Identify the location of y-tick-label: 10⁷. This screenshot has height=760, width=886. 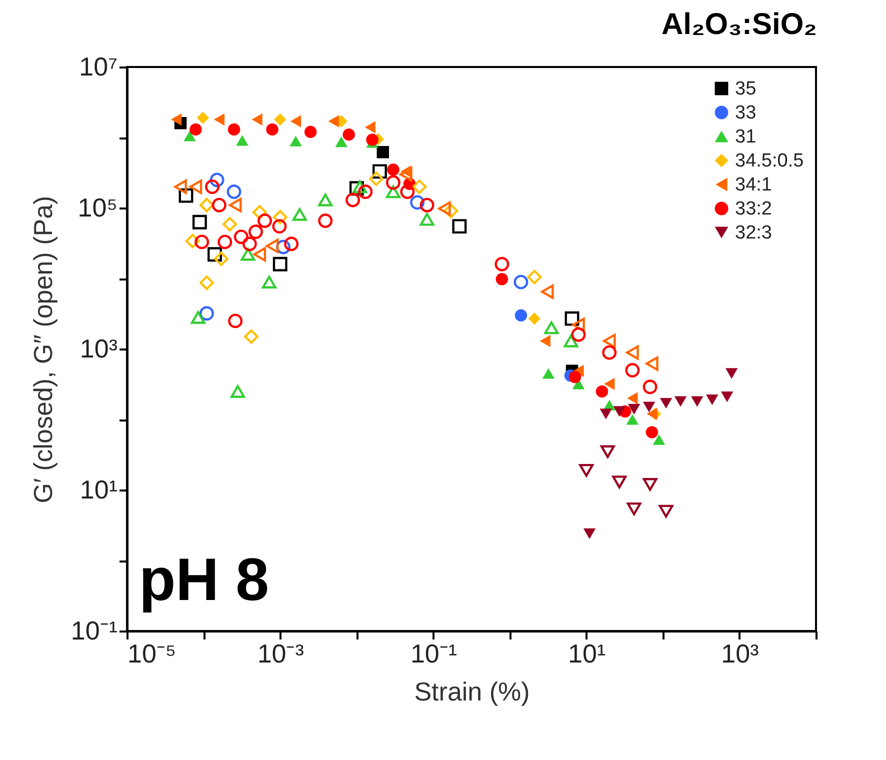
(98, 67).